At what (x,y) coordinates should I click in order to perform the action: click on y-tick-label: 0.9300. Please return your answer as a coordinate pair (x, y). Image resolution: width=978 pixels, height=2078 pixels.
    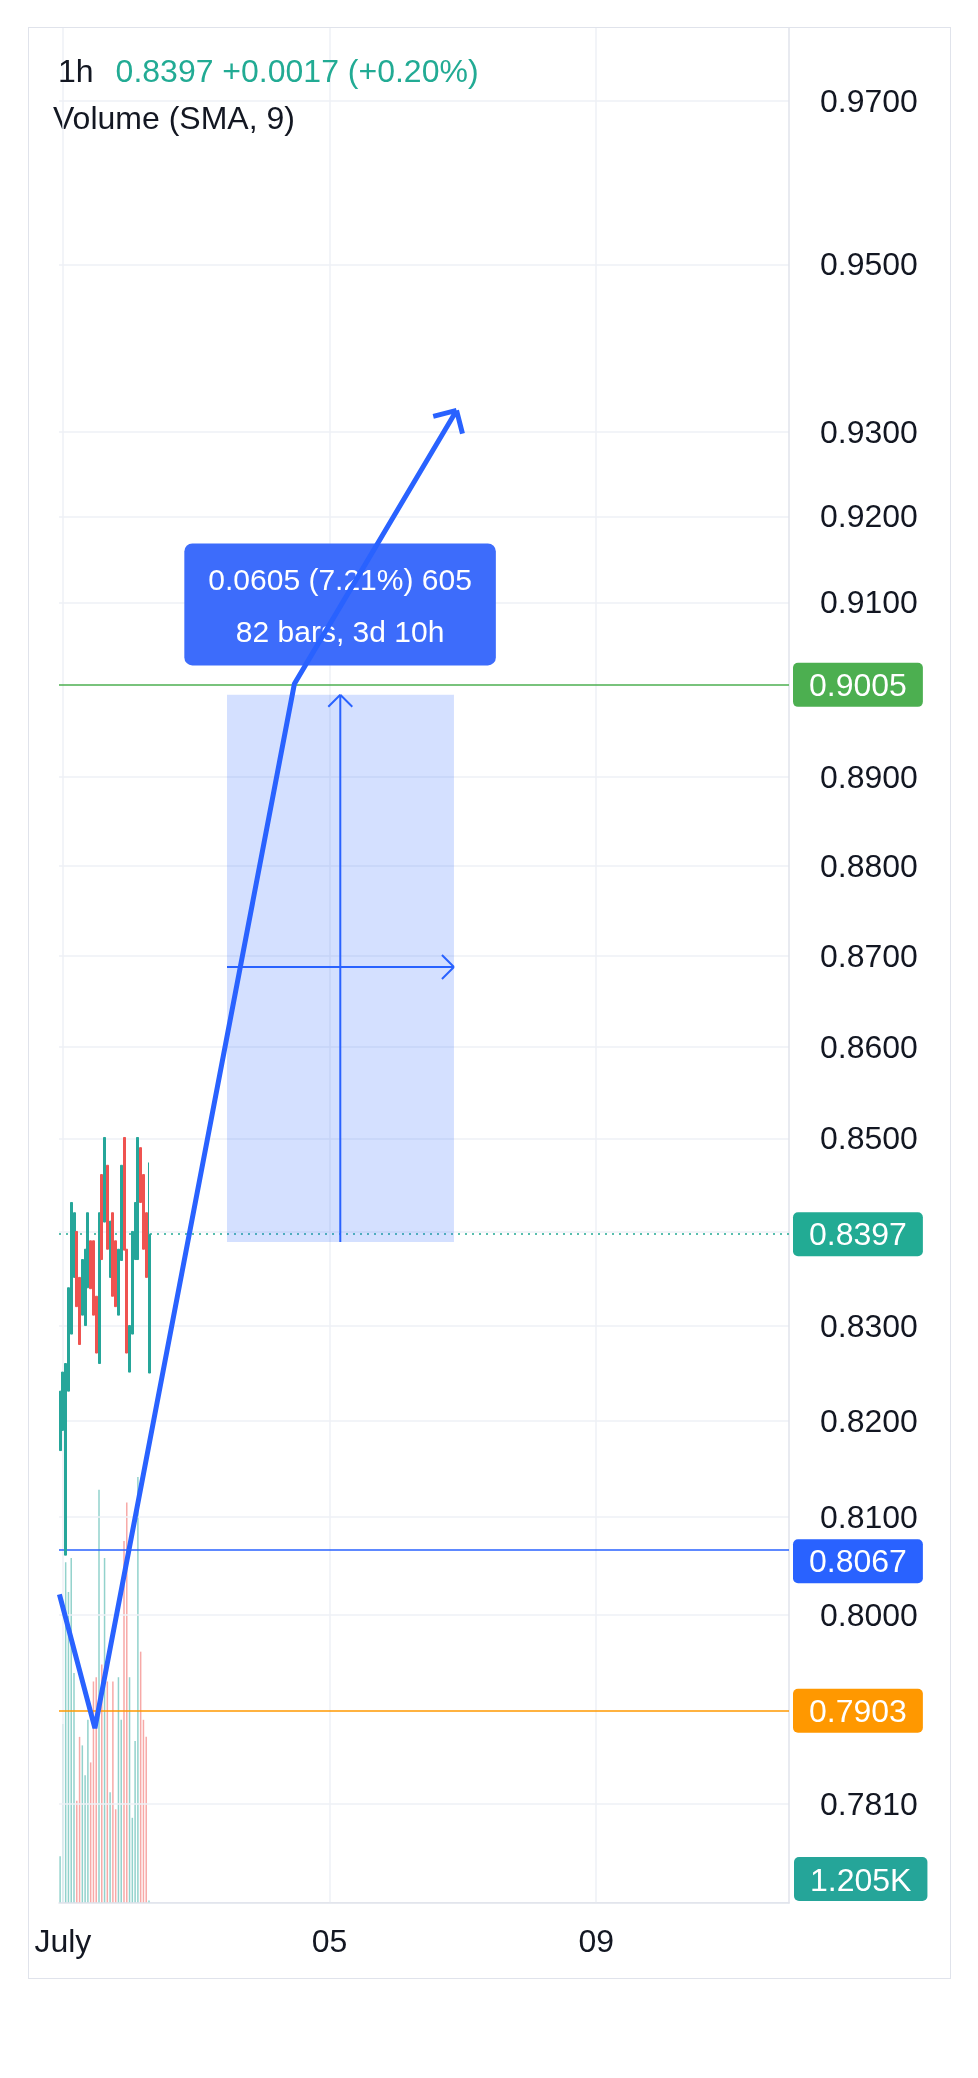
    Looking at the image, I should click on (869, 431).